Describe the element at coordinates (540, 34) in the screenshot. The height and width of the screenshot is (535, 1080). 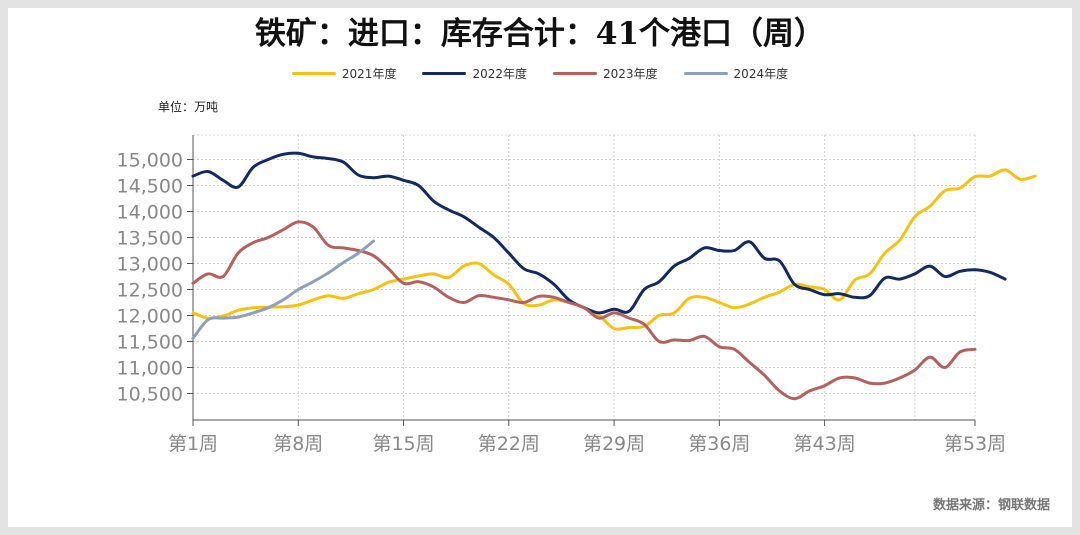
I see `chart-title: 铁矿：进口：库存合计：41个港口（周）` at that location.